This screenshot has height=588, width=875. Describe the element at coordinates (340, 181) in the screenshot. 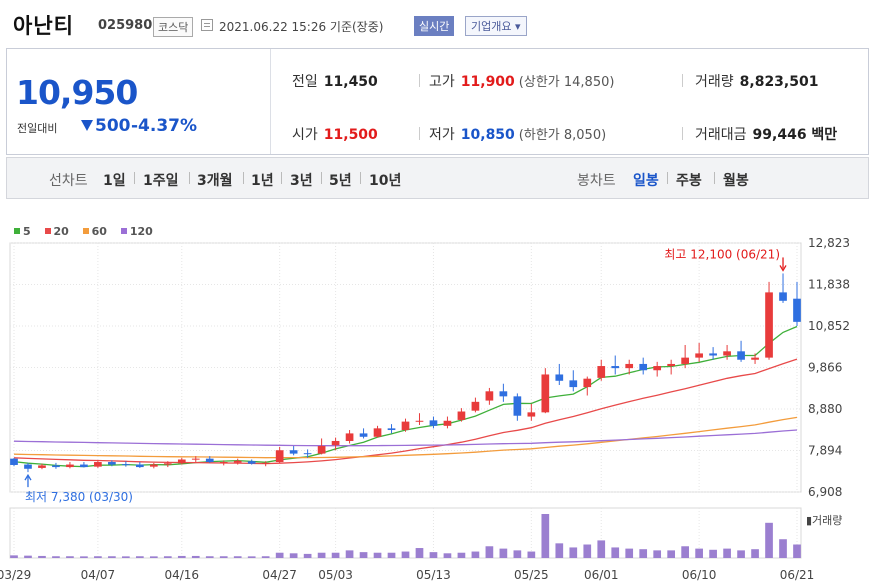

I see `tab-5y: 5년` at that location.